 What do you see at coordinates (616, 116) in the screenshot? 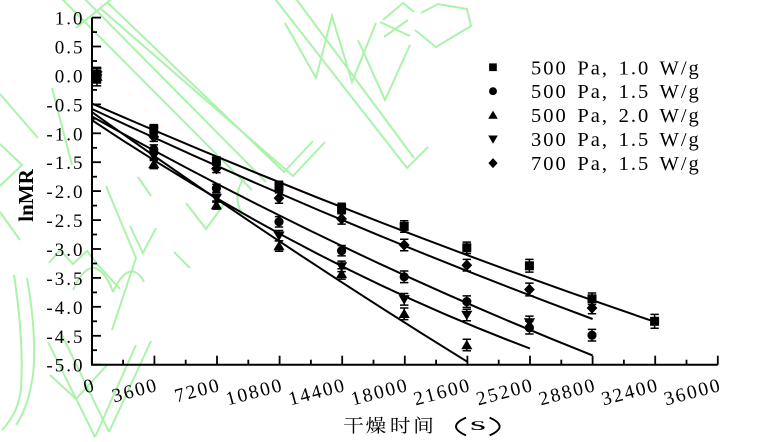
I see `svg-text: 500 Pa, 2.0 W/g` at bounding box center [616, 116].